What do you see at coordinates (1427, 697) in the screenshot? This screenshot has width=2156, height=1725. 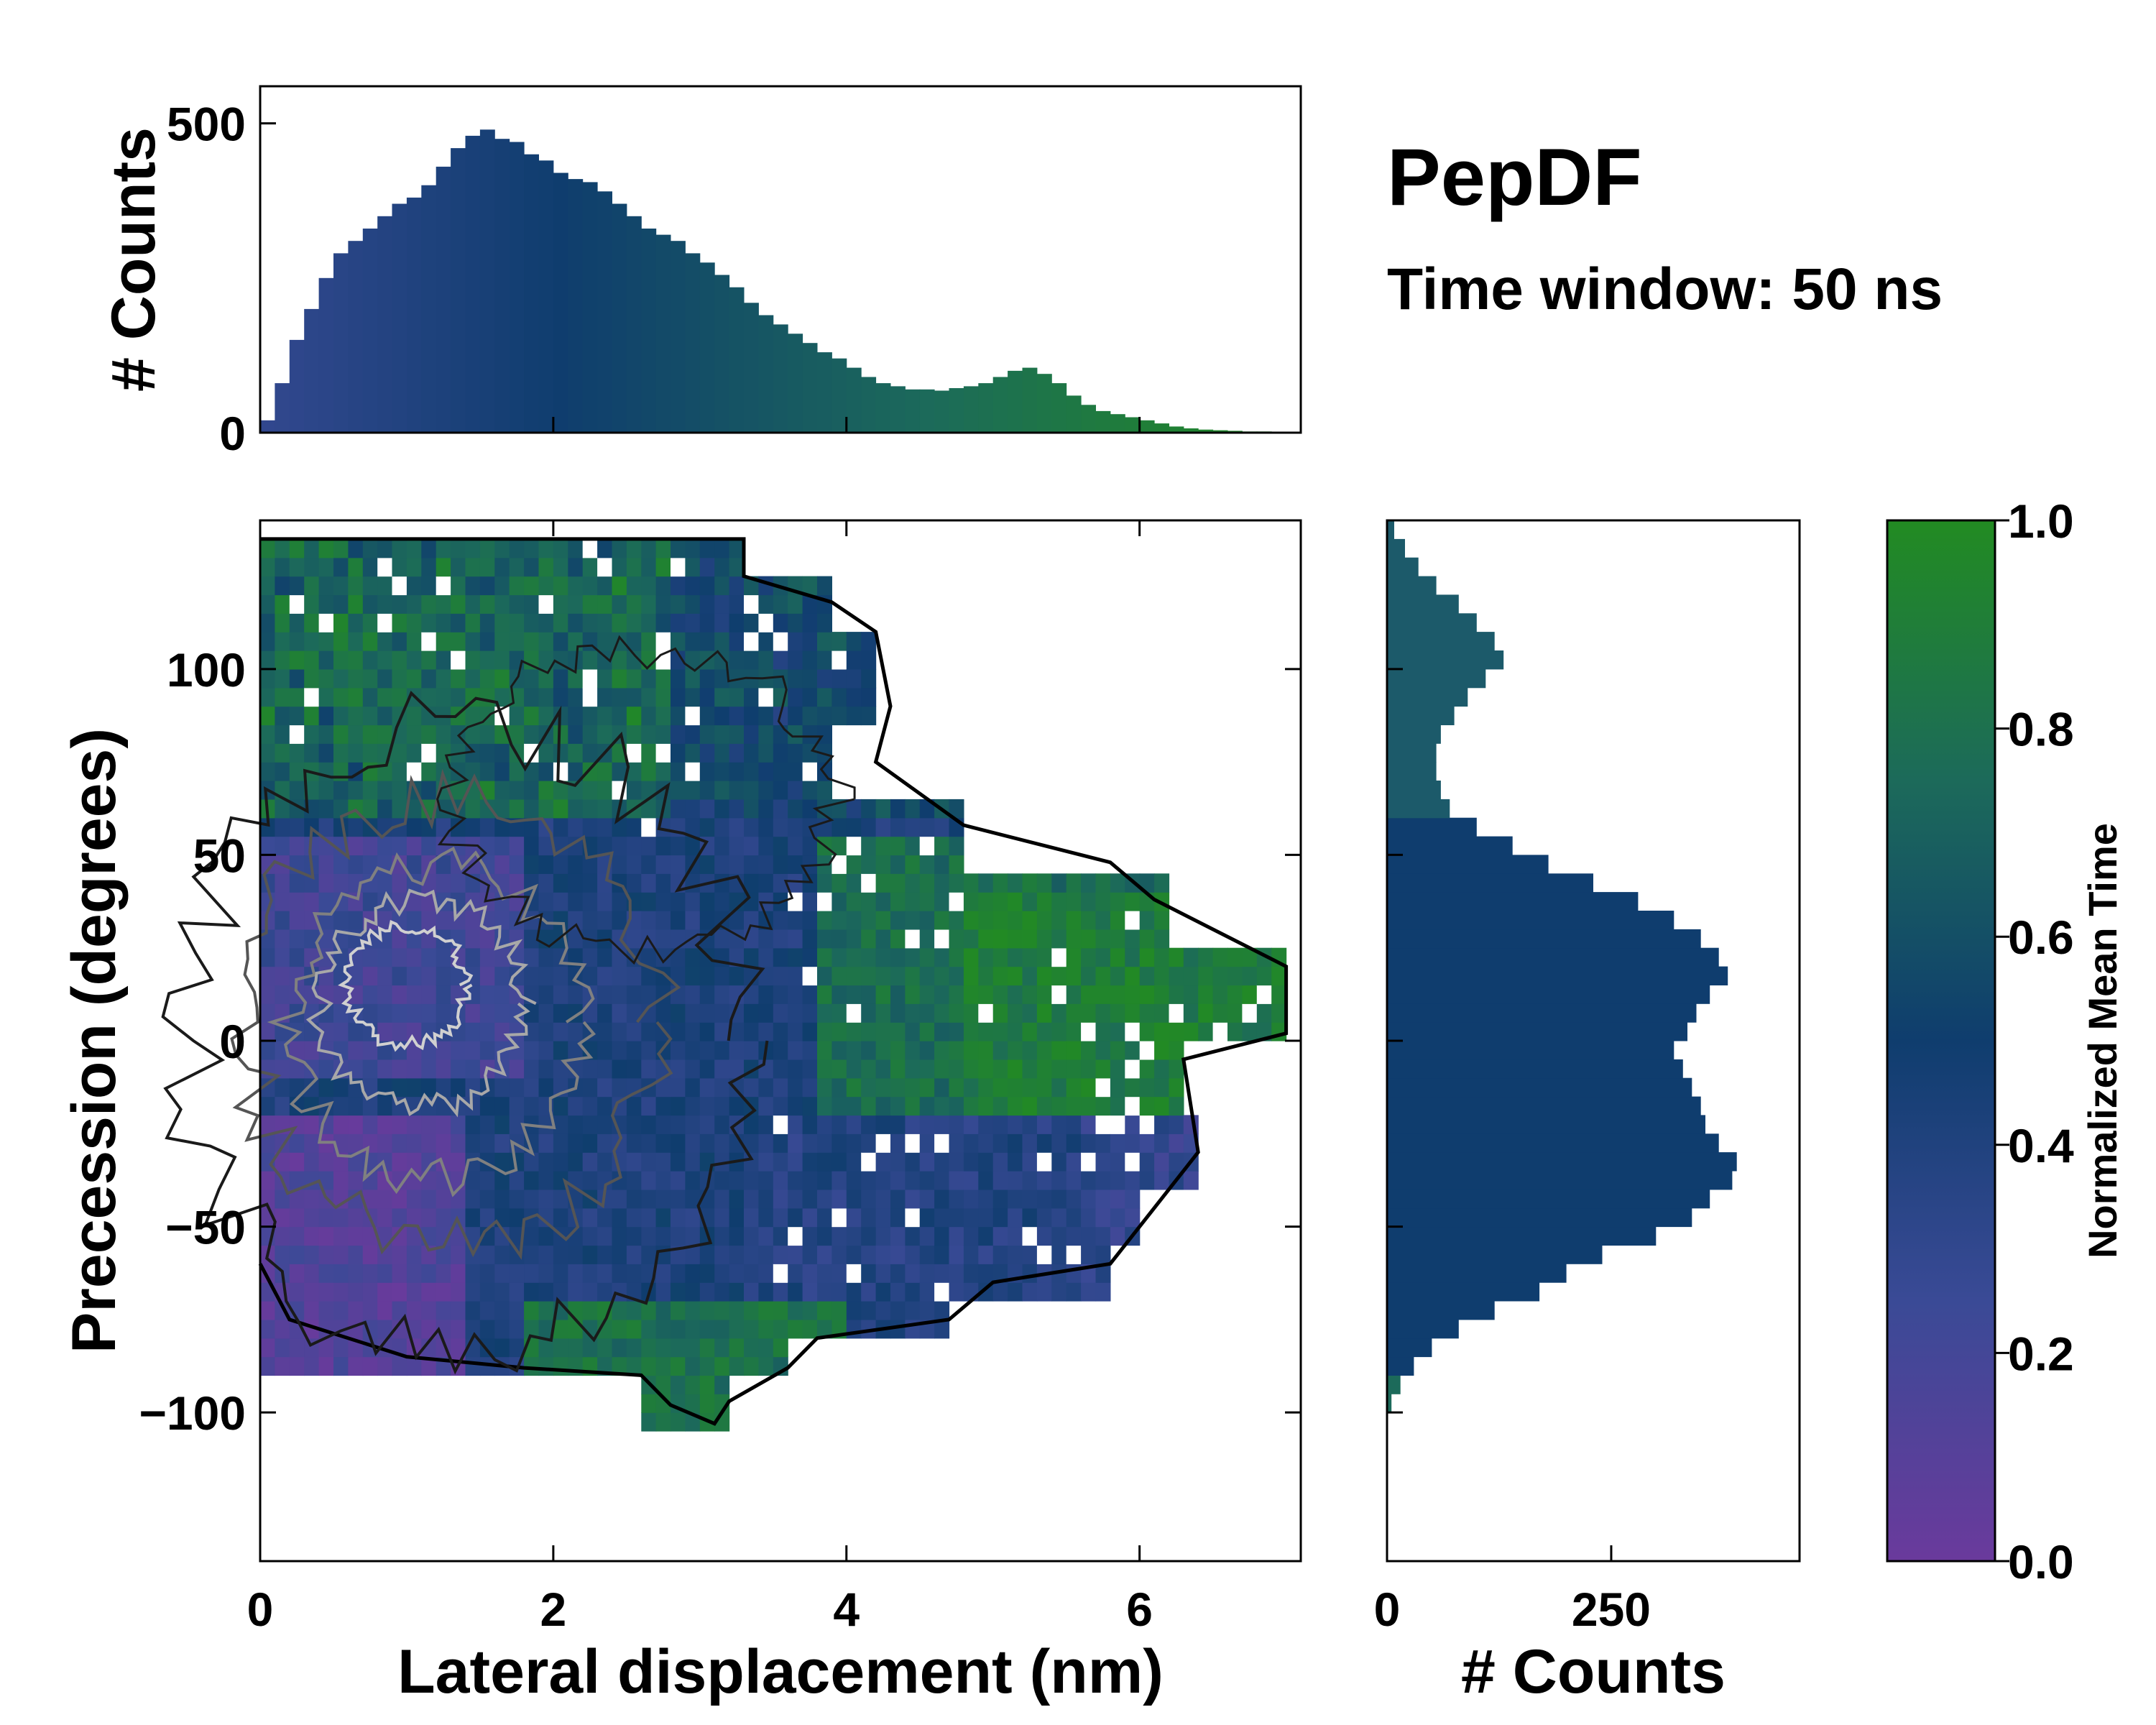 I see `right-histogram-bar` at bounding box center [1427, 697].